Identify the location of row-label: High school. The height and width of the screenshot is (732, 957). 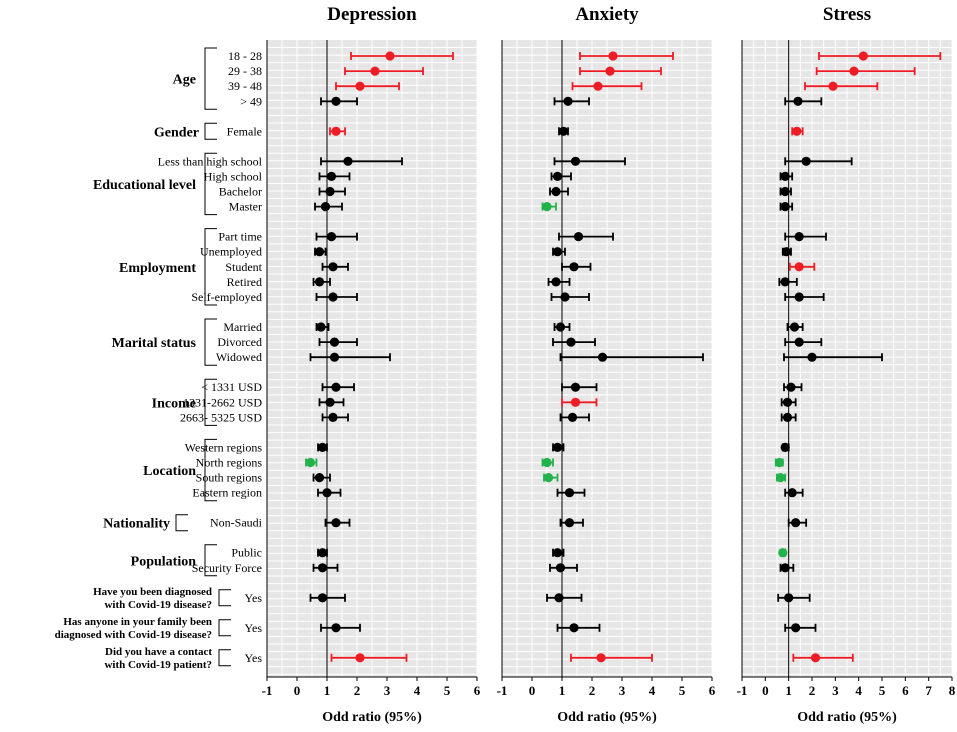
(233, 176).